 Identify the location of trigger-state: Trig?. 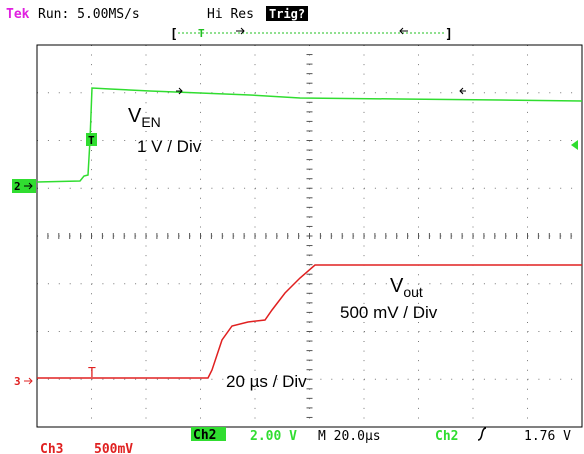
(287, 14).